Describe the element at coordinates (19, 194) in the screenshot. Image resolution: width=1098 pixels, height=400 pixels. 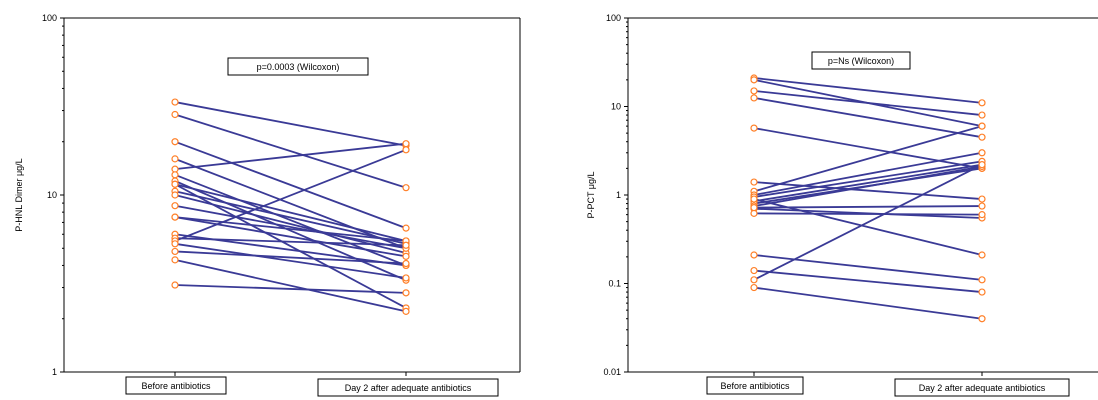
I see `y-axis-label: P-HNL Dimer μg/L` at that location.